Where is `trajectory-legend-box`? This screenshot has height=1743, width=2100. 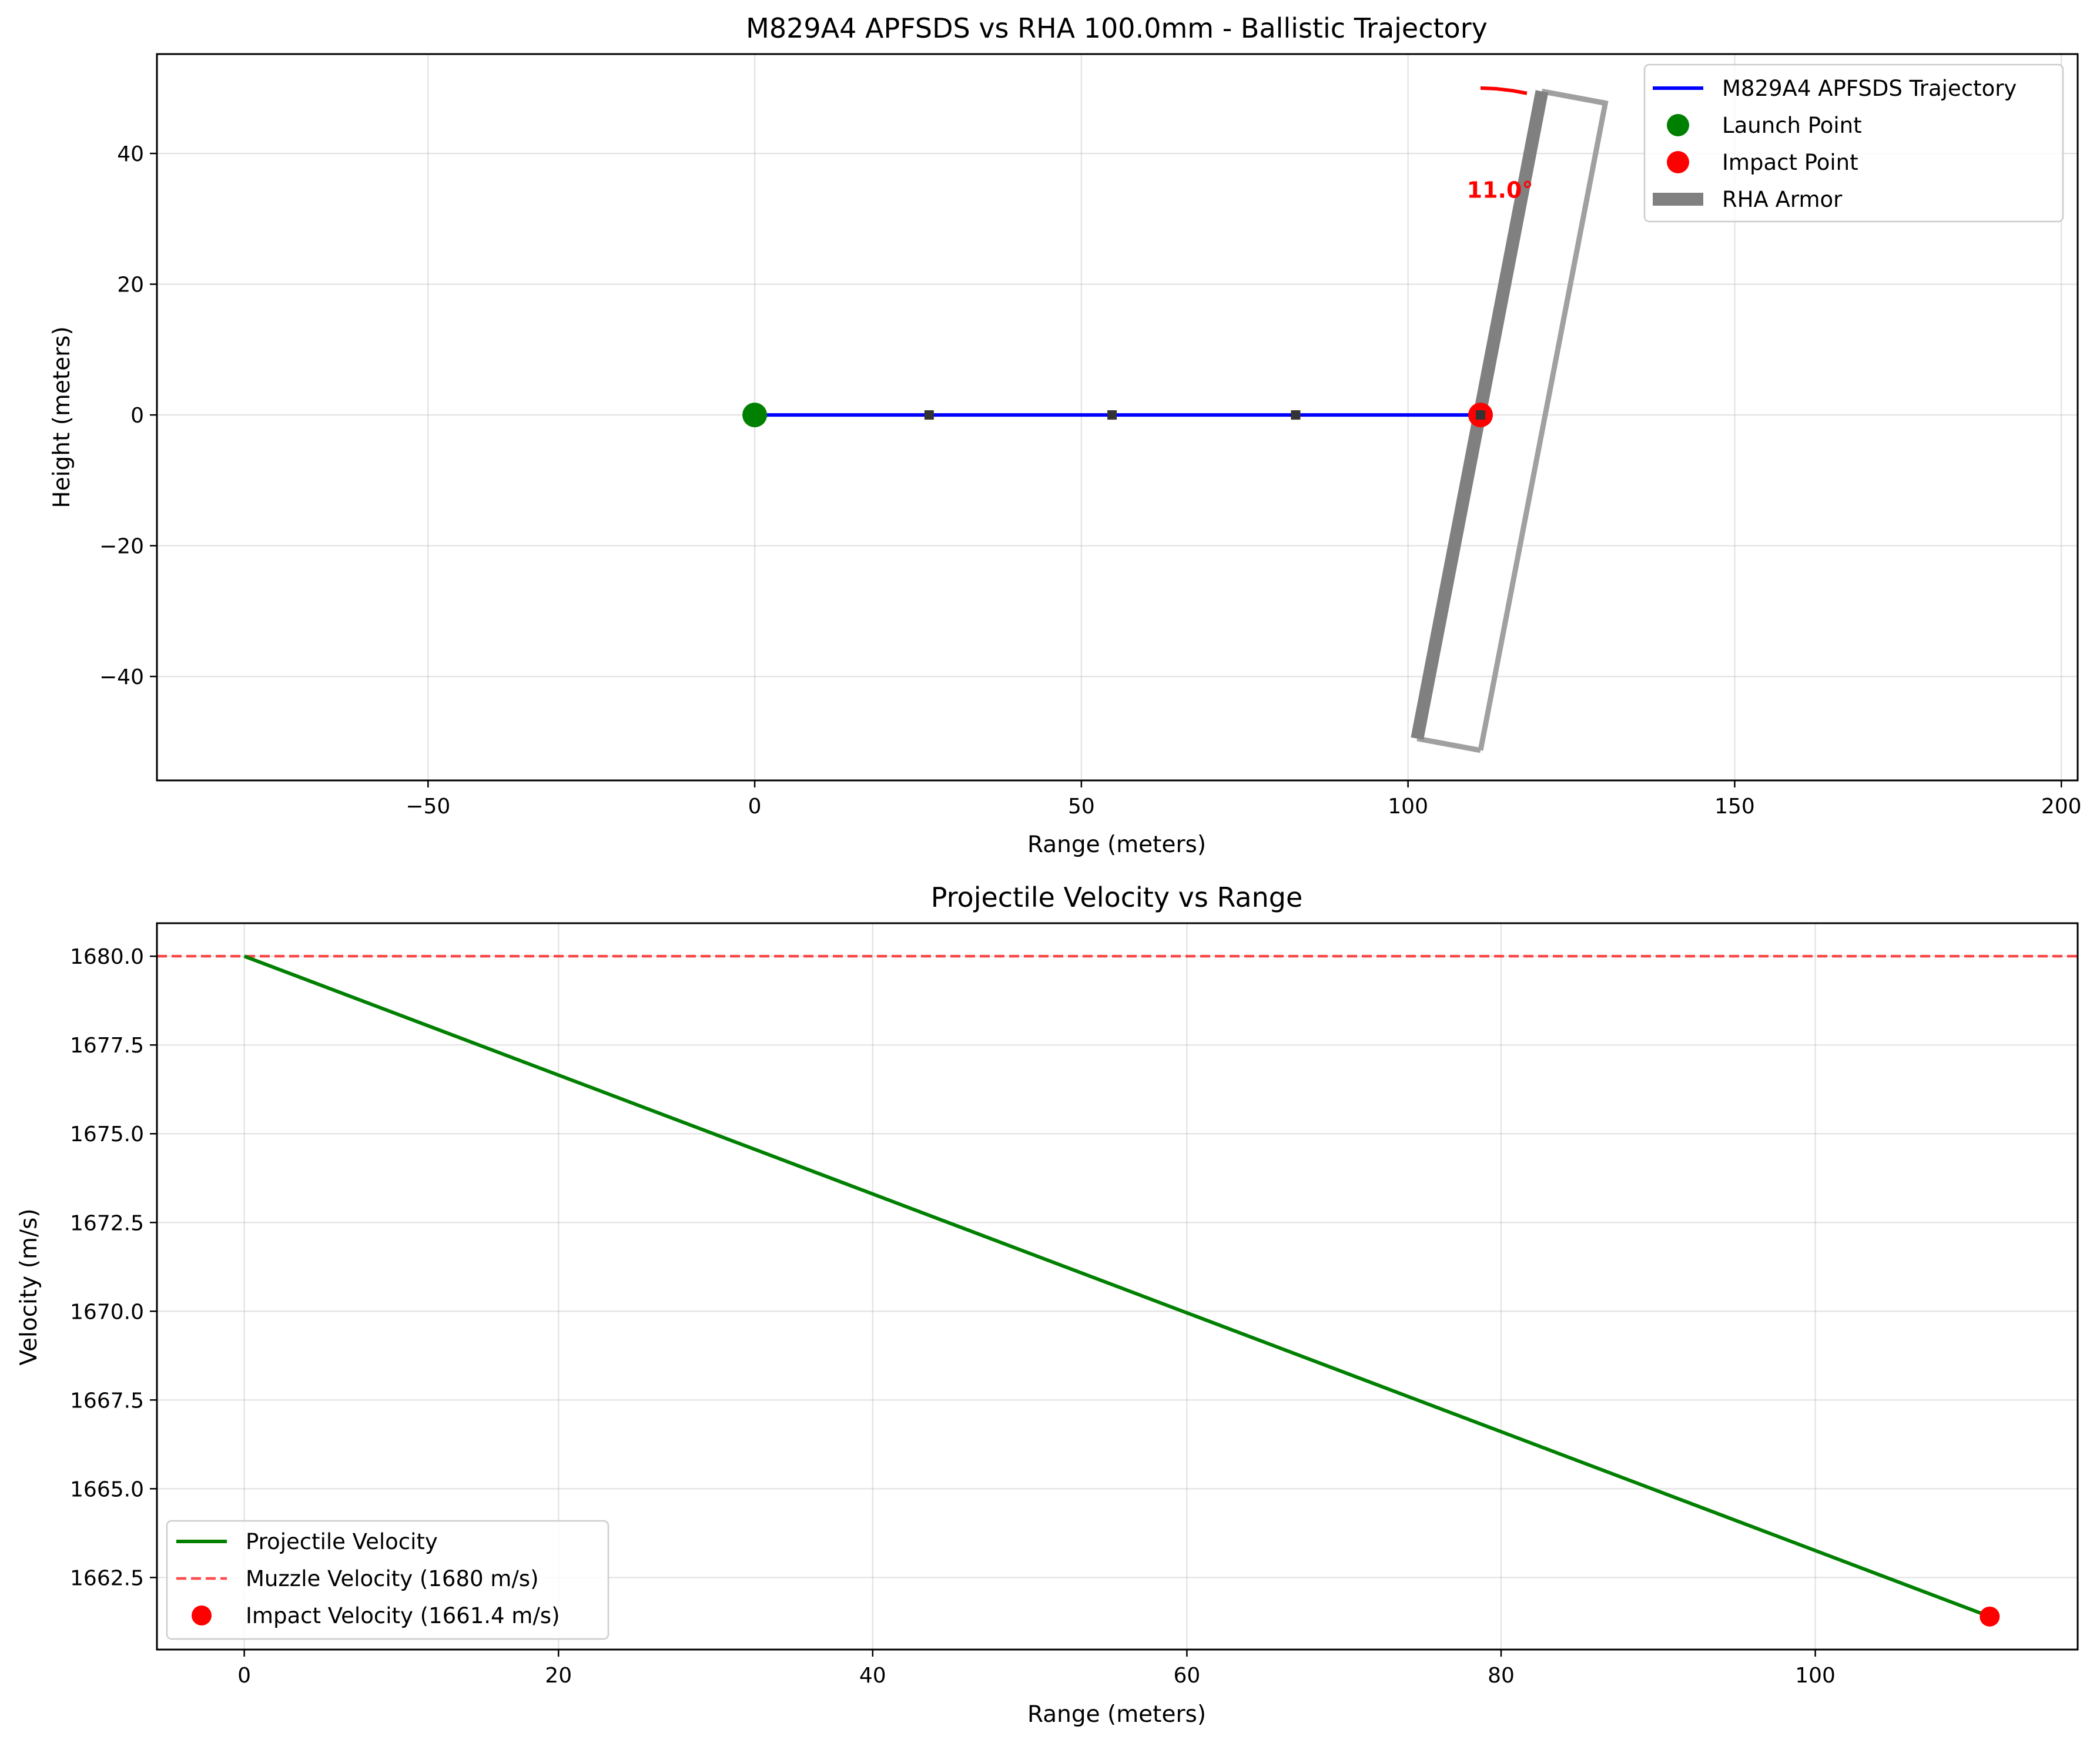 trajectory-legend-box is located at coordinates (1853, 143).